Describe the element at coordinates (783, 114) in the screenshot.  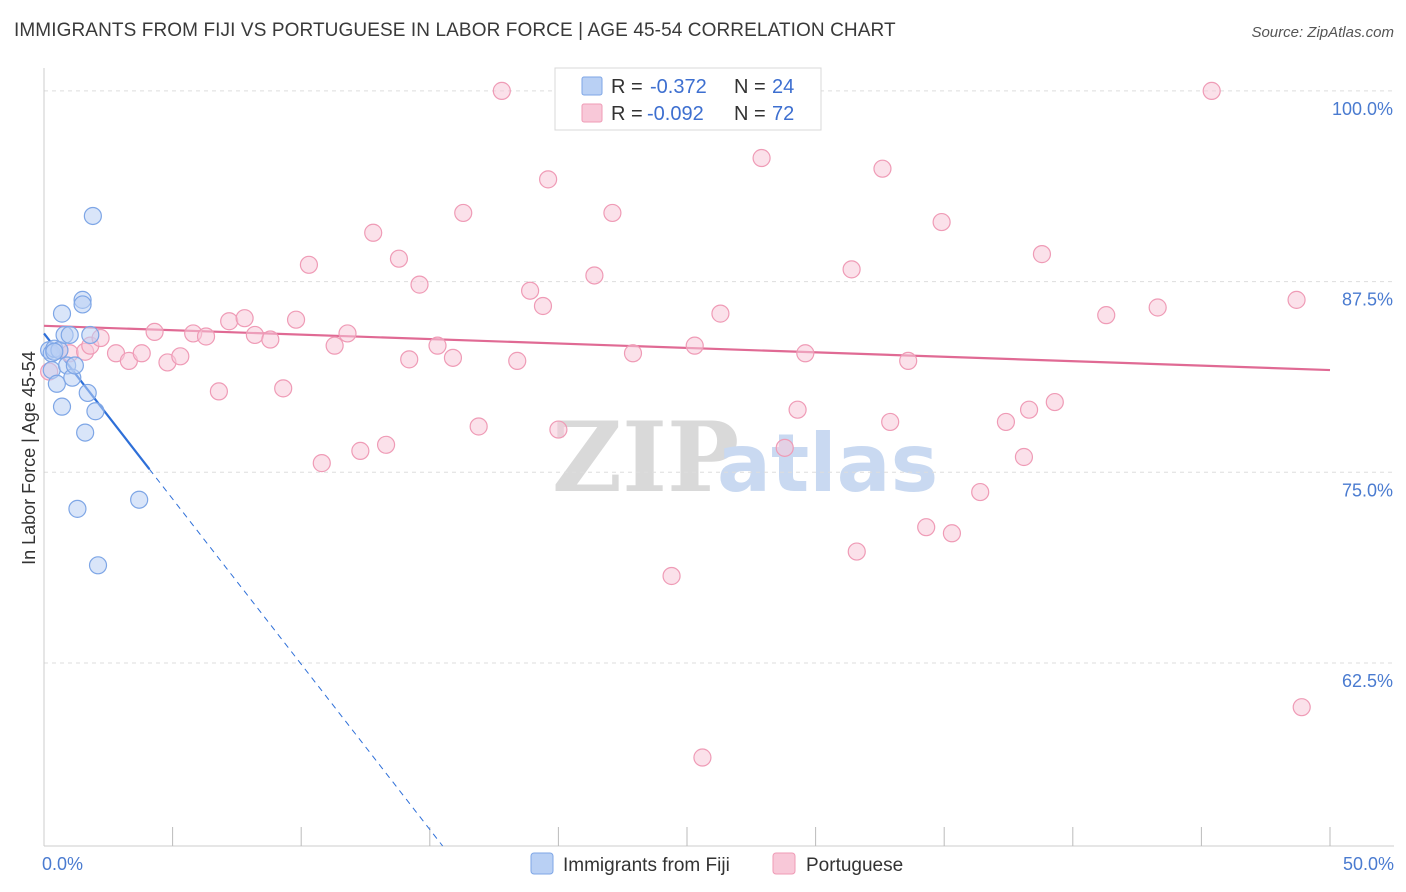
I see `legend-n-value-portuguese: 72` at that location.